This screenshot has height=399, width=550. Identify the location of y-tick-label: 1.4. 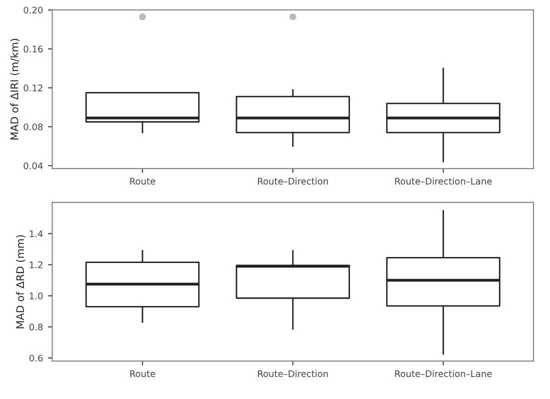
(36, 234).